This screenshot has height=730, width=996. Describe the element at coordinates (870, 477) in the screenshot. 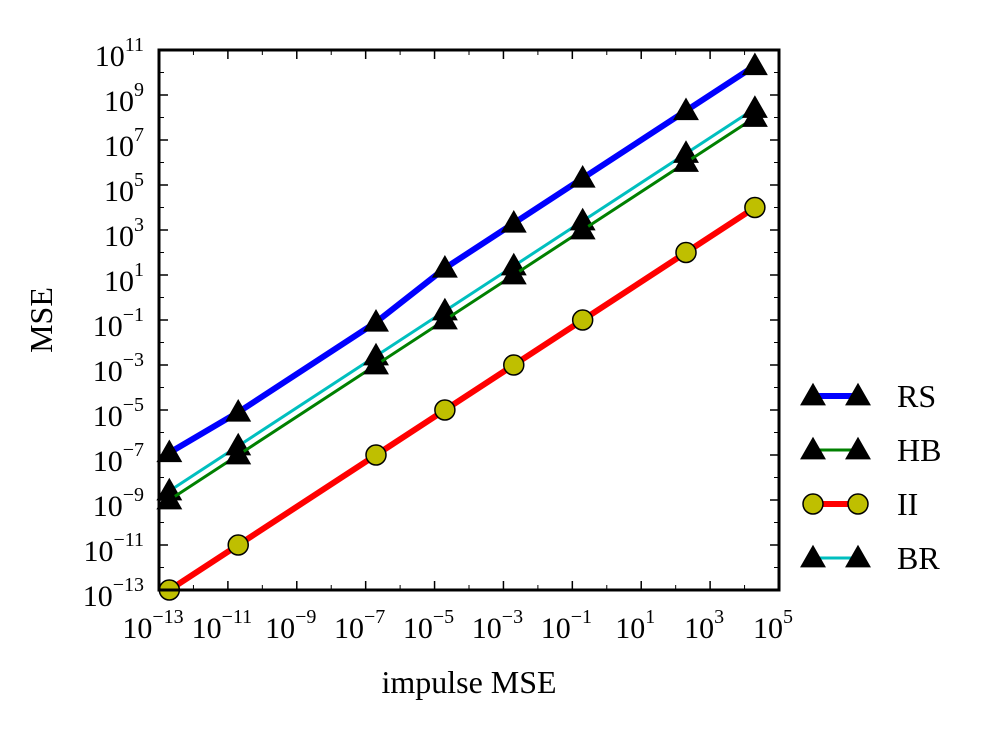

I see `legend: RS HB II BR` at that location.